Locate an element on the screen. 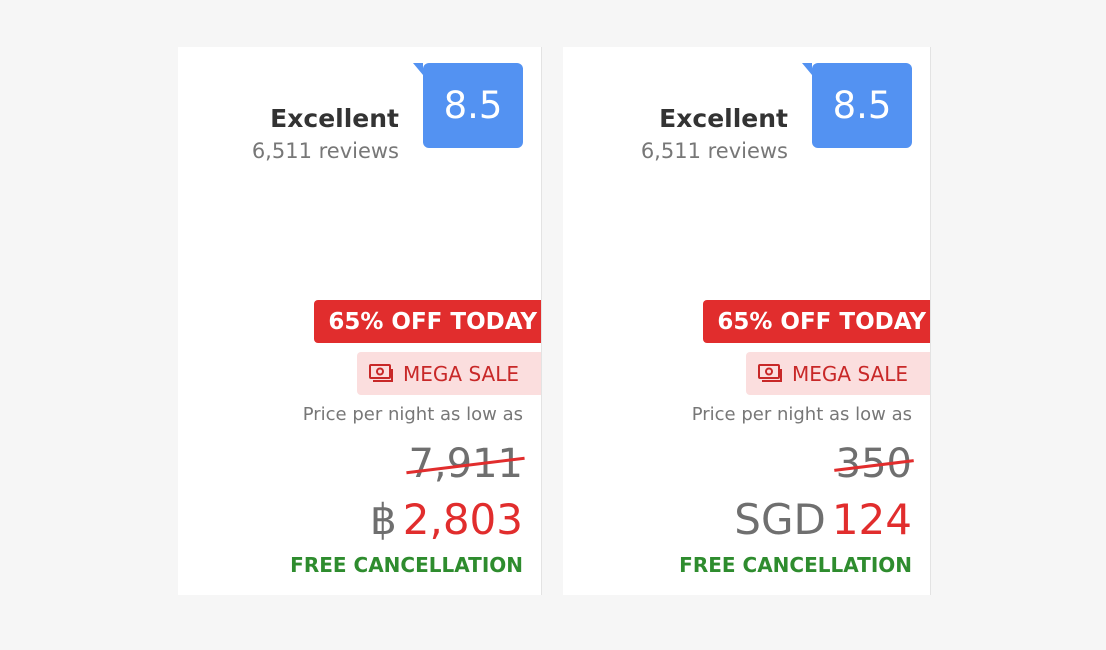 Image resolution: width=1106 pixels, height=650 pixels. currency: SGD is located at coordinates (780, 519).